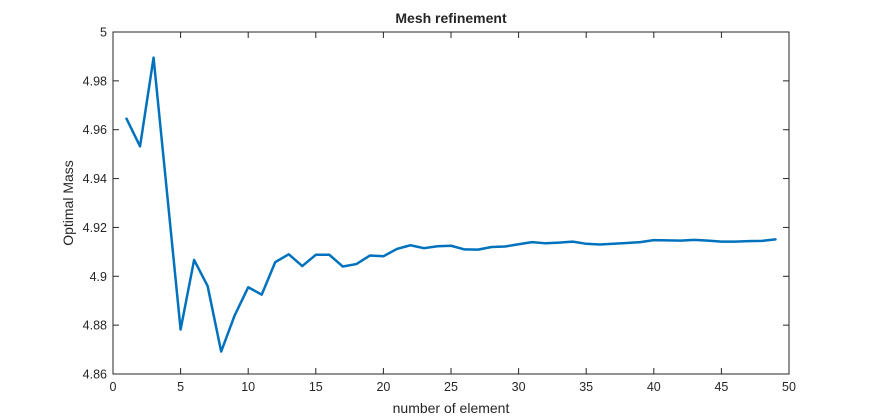  What do you see at coordinates (113, 387) in the screenshot?
I see `x-tick-label: 0` at bounding box center [113, 387].